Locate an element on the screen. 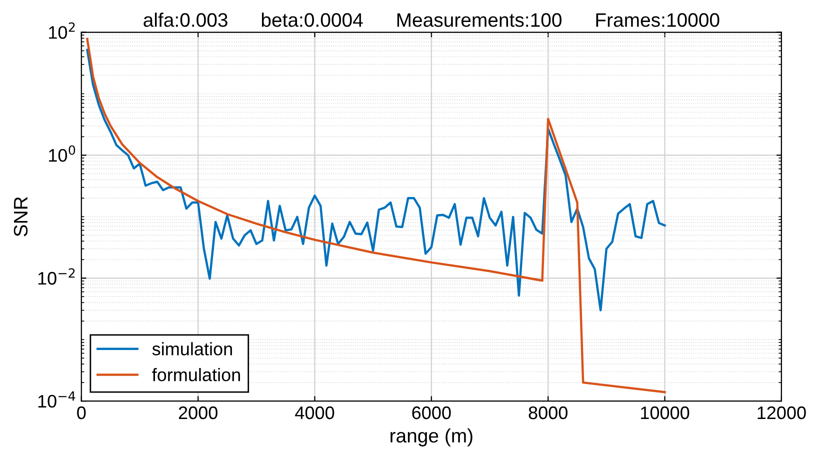 The image size is (814, 461). y-tick-label: 10$^{−4}$ is located at coordinates (57, 399).